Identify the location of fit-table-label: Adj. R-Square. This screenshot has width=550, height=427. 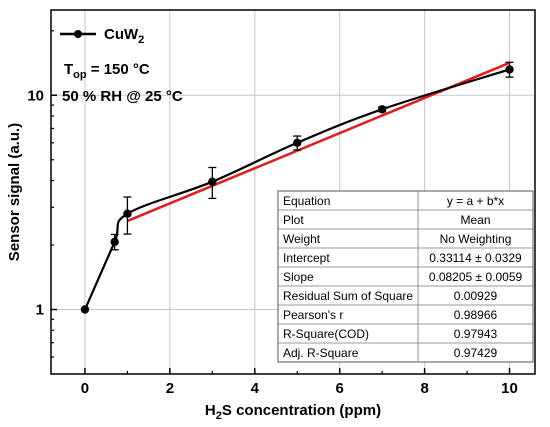
(321, 353).